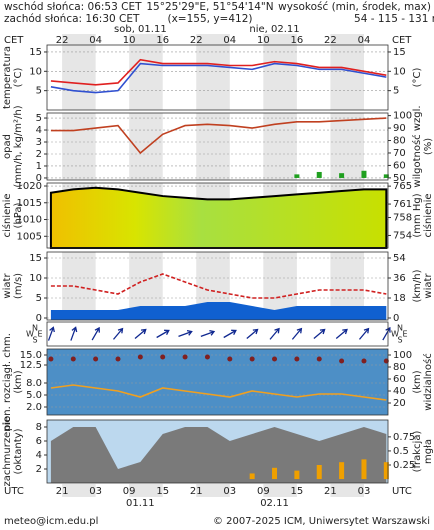 Image resolution: width=434 pixels, height=530 pixels. What do you see at coordinates (417, 215) in the screenshot?
I see `axis-title: (mm Hg)` at bounding box center [417, 215].